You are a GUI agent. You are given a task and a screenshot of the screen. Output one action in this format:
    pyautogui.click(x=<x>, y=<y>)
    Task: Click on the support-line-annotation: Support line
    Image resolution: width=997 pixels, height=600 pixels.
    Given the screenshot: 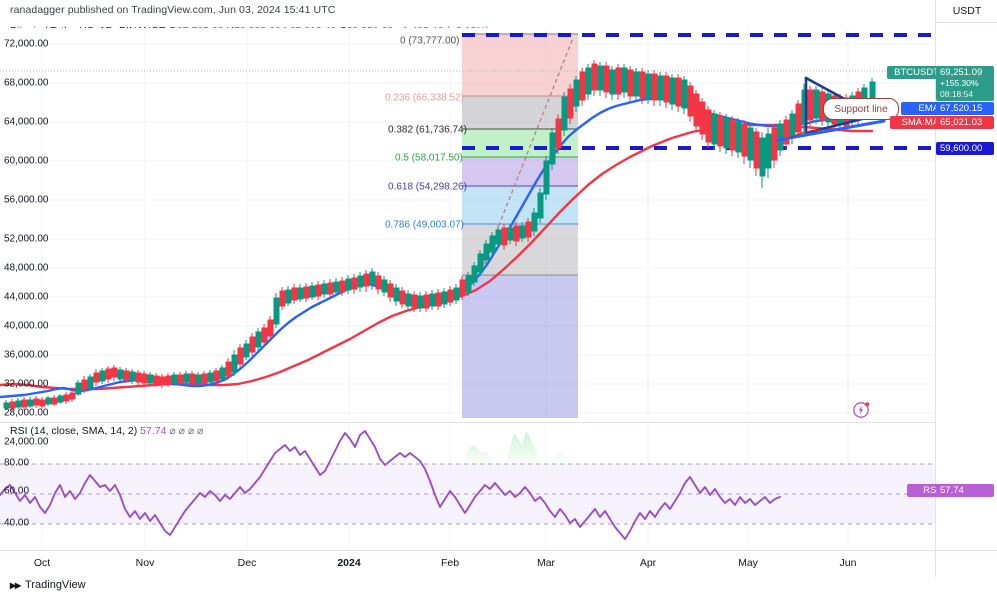 What is the action you would take?
    pyautogui.click(x=861, y=109)
    